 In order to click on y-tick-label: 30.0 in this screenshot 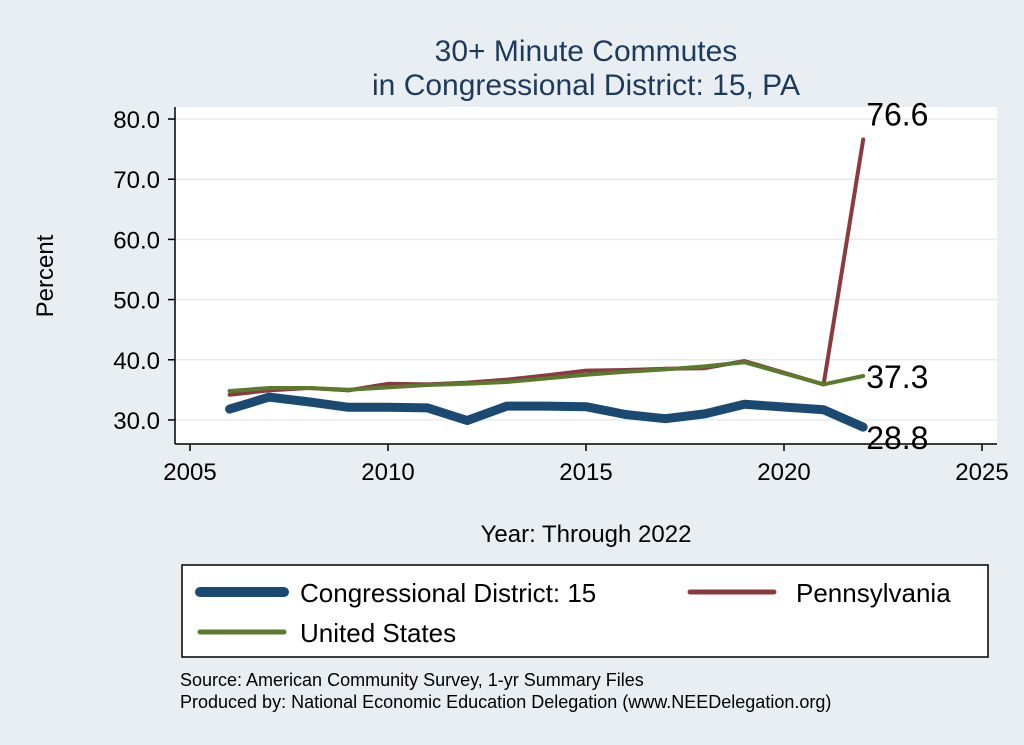, I will do `click(136, 421)`.